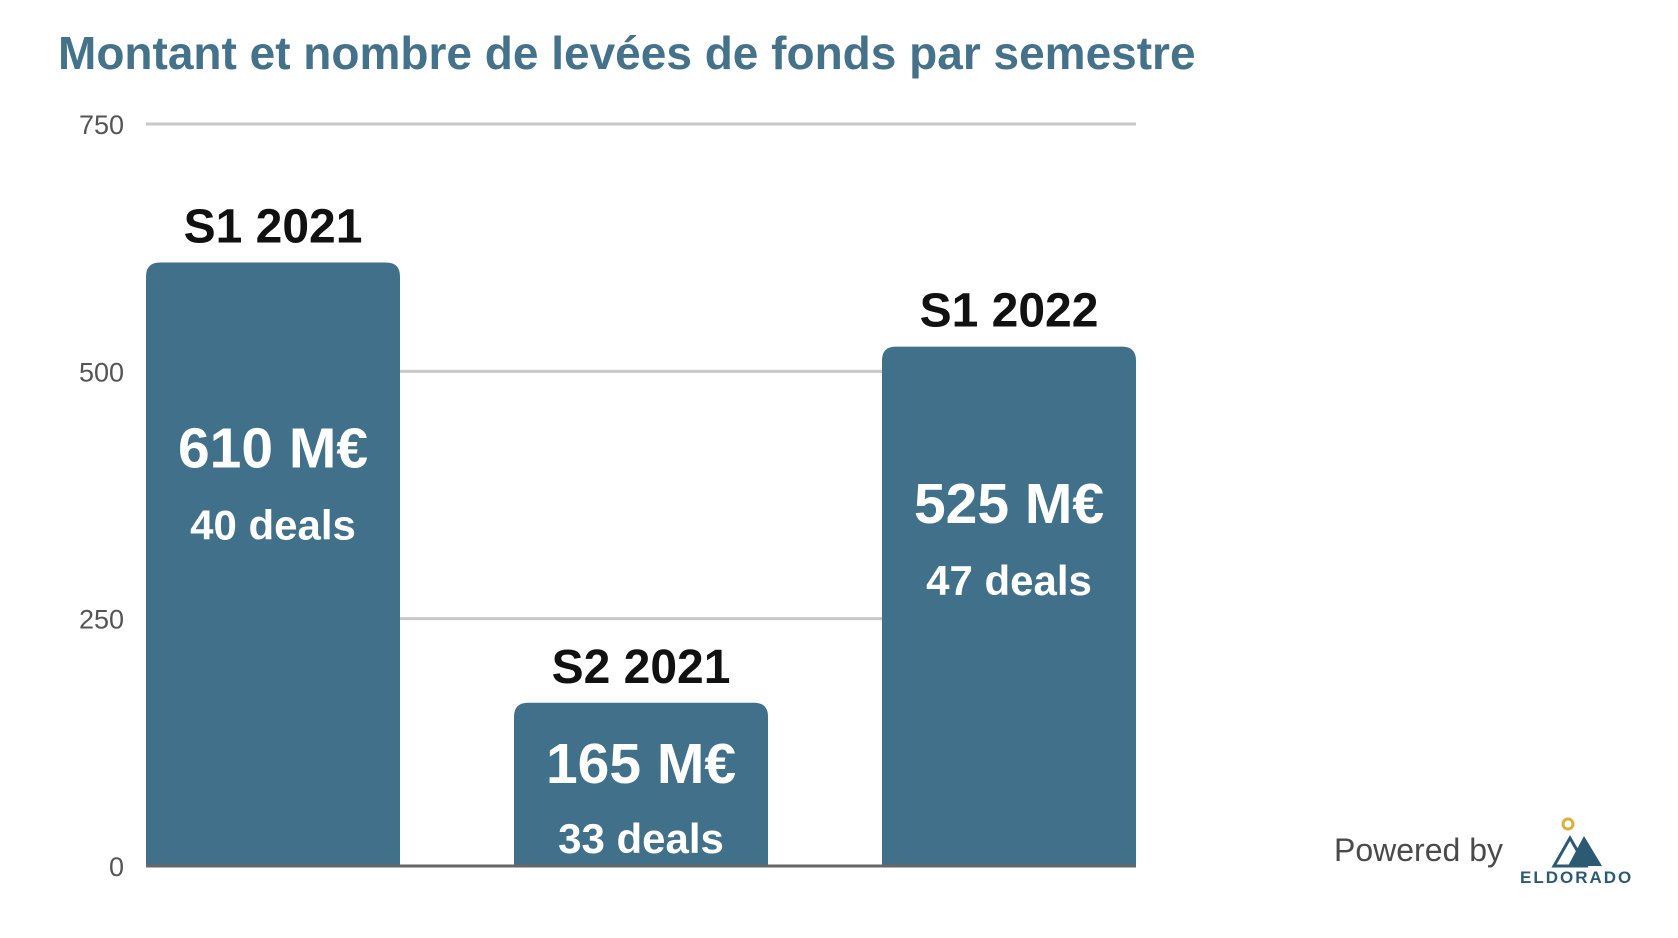 This screenshot has height=938, width=1678. I want to click on bar-s1-2022, so click(1009, 606).